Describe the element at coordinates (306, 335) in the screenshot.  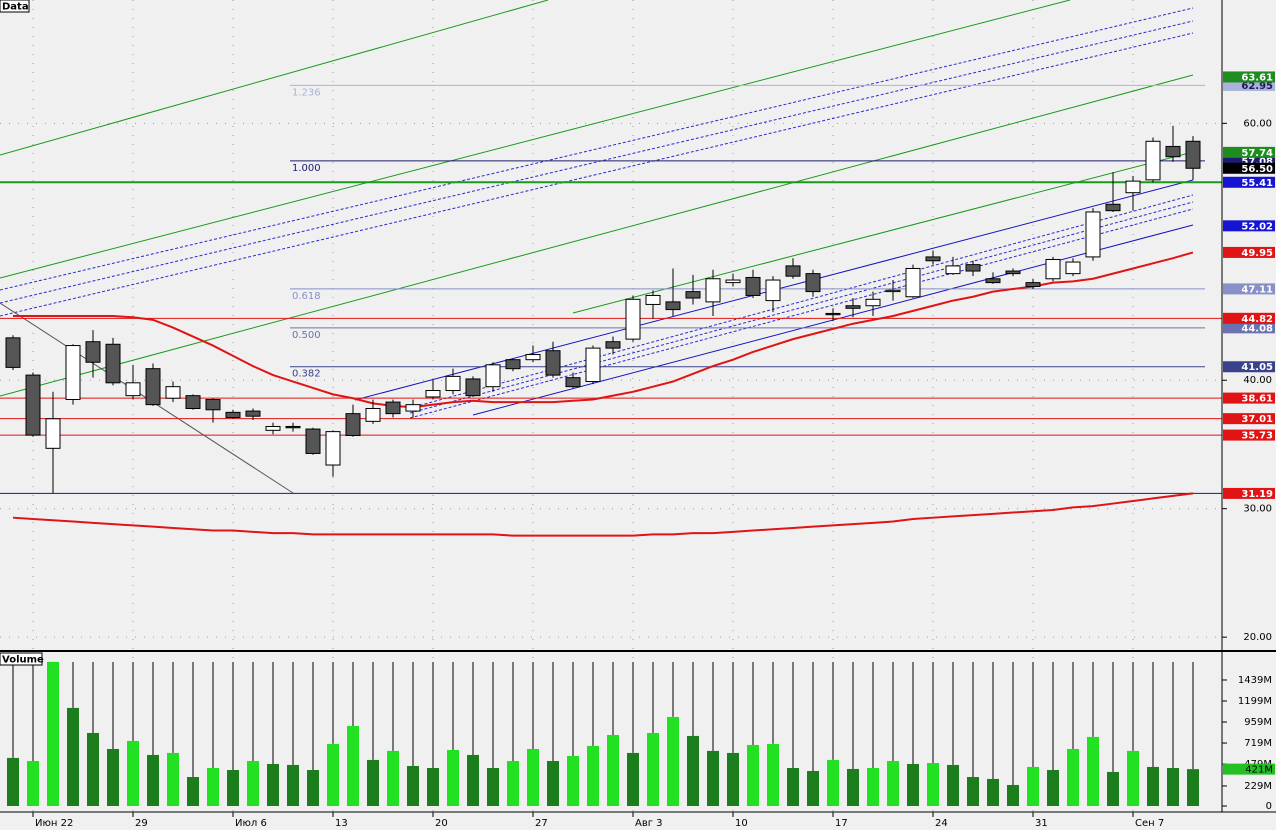
I see `fib-ratio: 0.500` at that location.